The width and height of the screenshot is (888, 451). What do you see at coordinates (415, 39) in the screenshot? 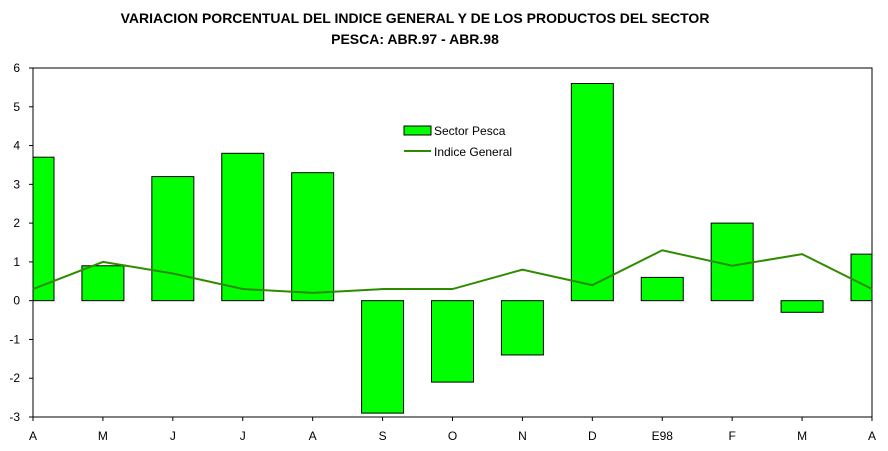
I see `chart-title-line2: PESCA: ABR.97 - ABR.98` at bounding box center [415, 39].